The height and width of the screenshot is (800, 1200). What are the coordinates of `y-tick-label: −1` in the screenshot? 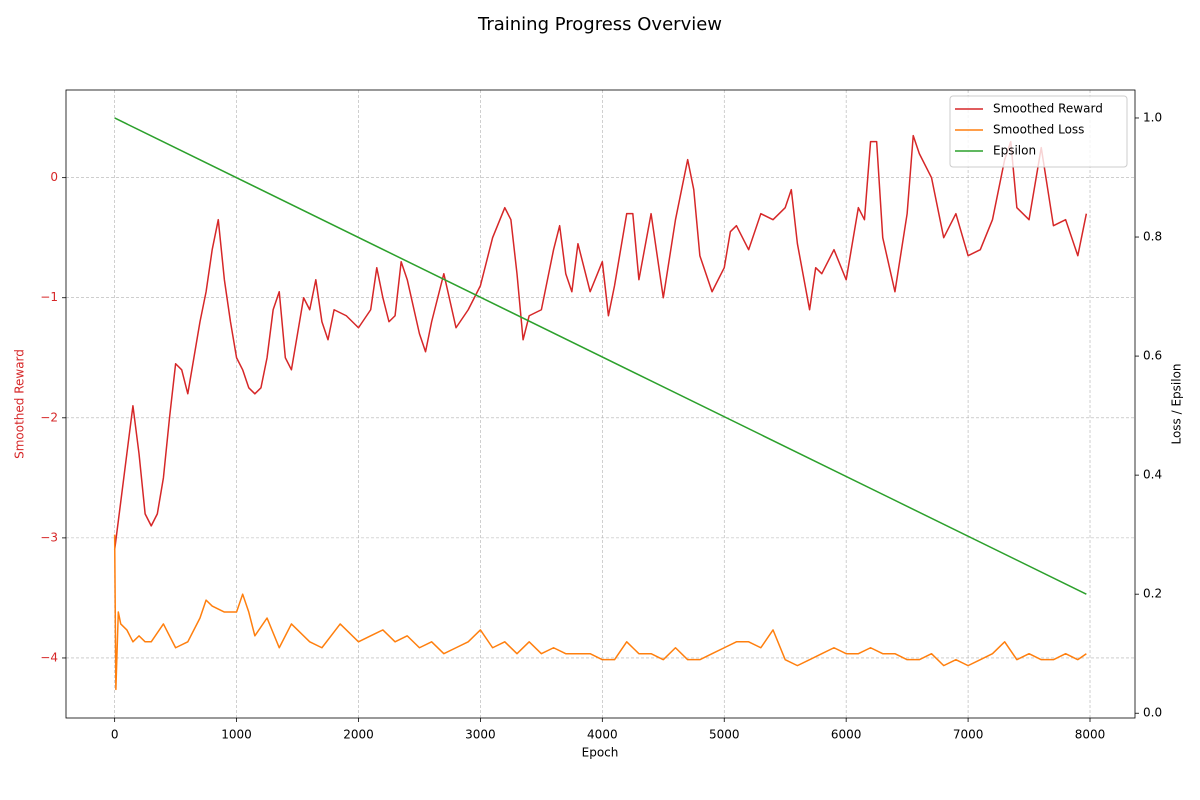 It's located at (49, 297).